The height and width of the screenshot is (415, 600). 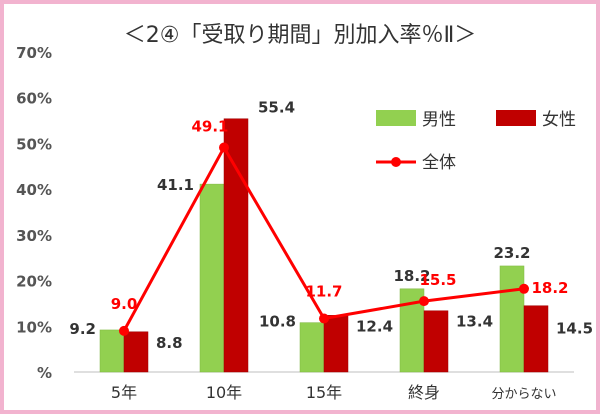 I want to click on y-tick-label: 60%, so click(x=34, y=99).